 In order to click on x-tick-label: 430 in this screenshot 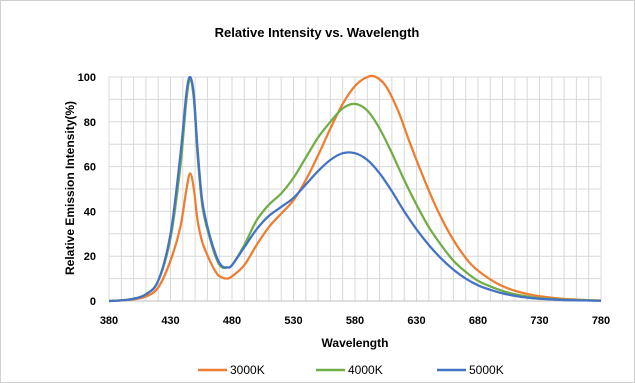, I will do `click(170, 321)`.